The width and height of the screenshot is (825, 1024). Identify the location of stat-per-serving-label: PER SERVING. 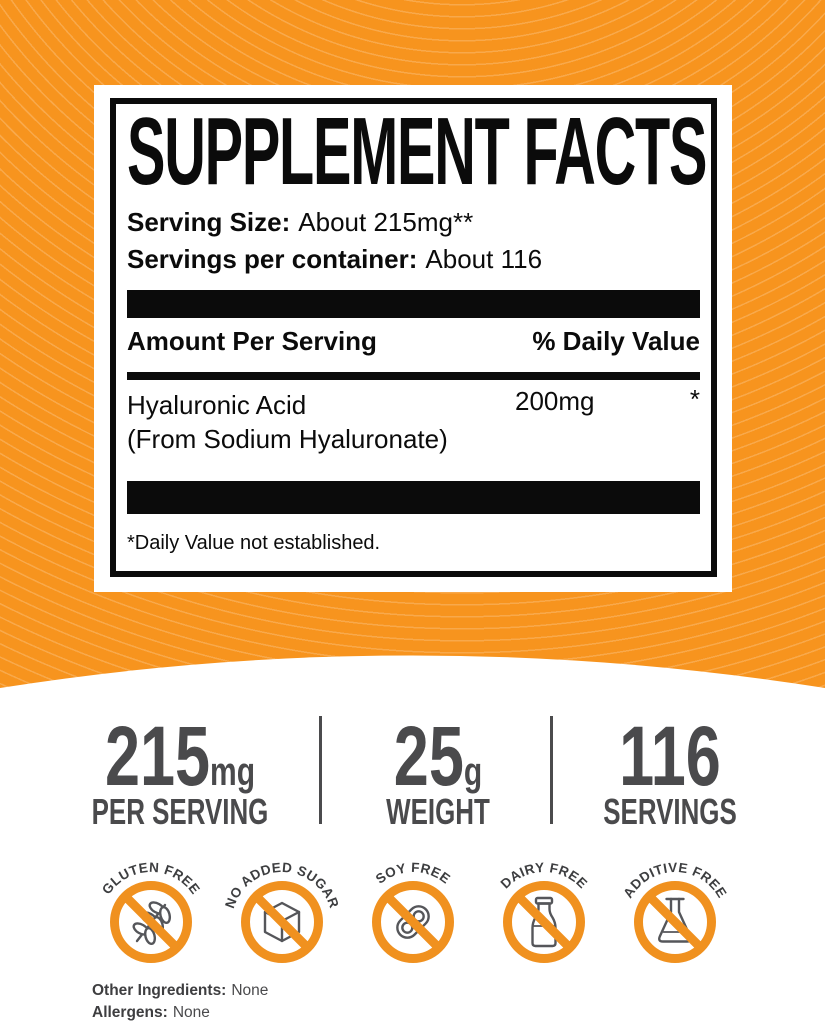
(180, 811).